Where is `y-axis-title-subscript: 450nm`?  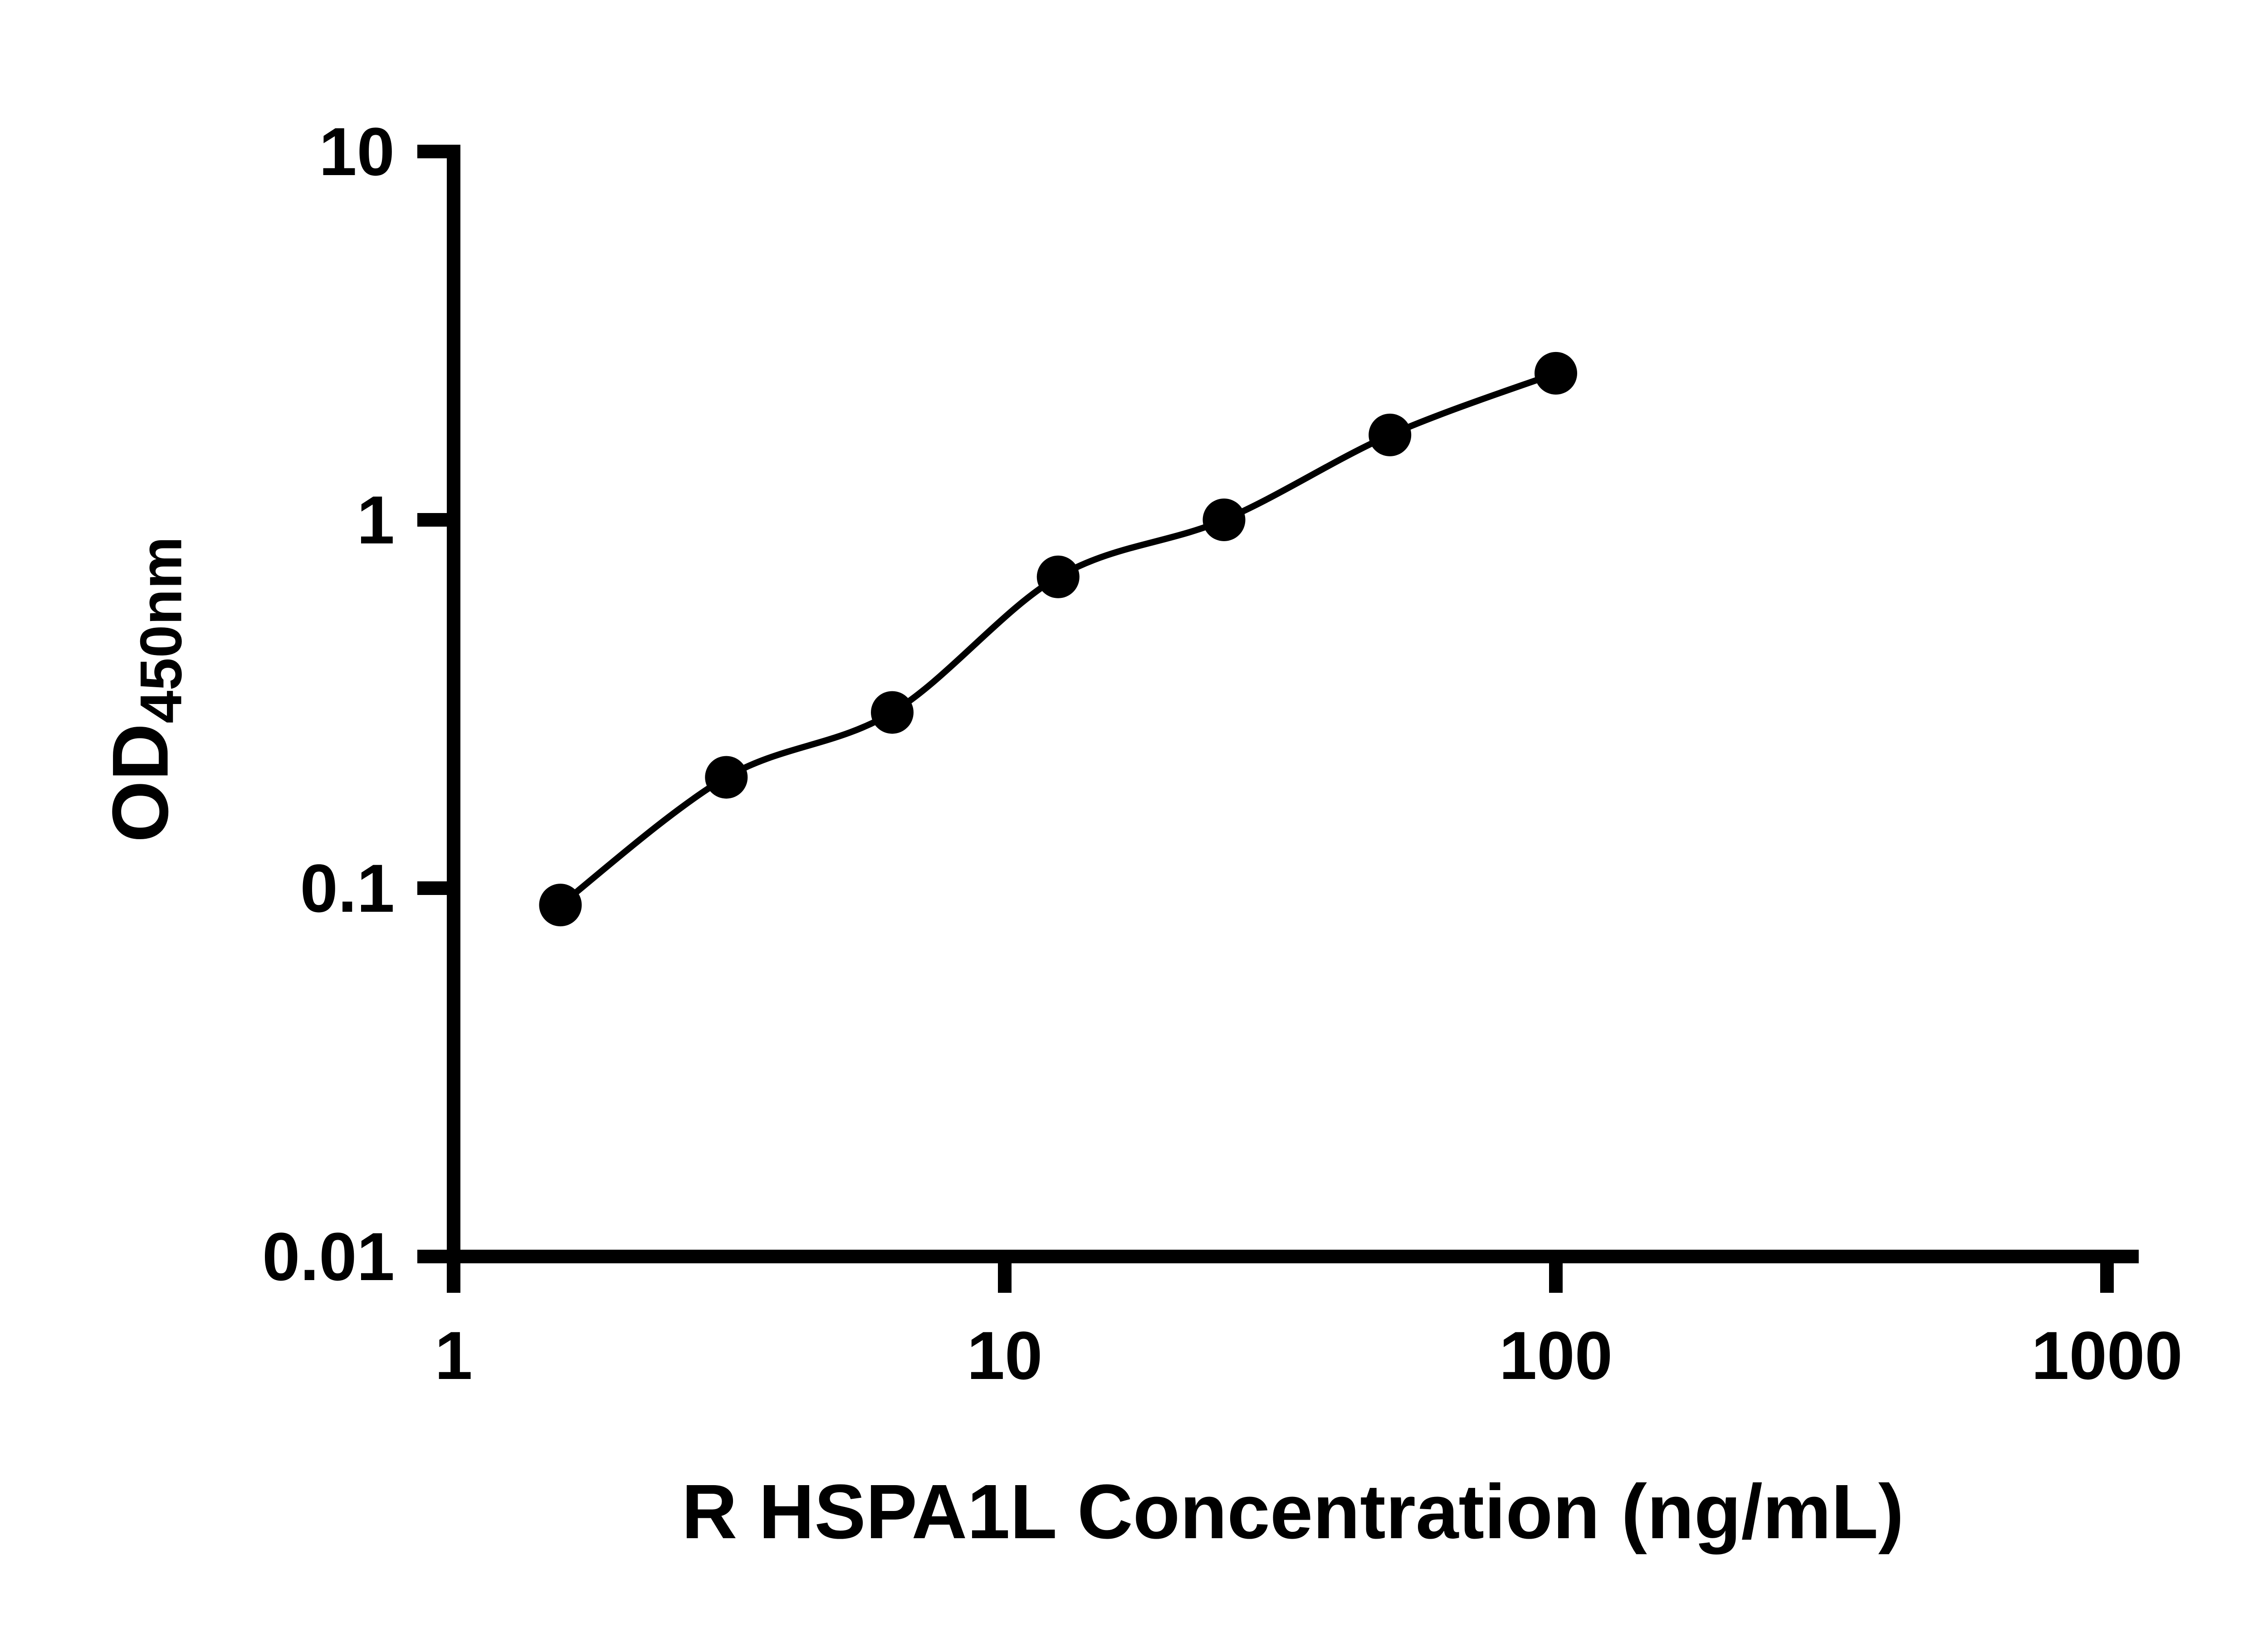 y-axis-title-subscript: 450nm is located at coordinates (161, 630).